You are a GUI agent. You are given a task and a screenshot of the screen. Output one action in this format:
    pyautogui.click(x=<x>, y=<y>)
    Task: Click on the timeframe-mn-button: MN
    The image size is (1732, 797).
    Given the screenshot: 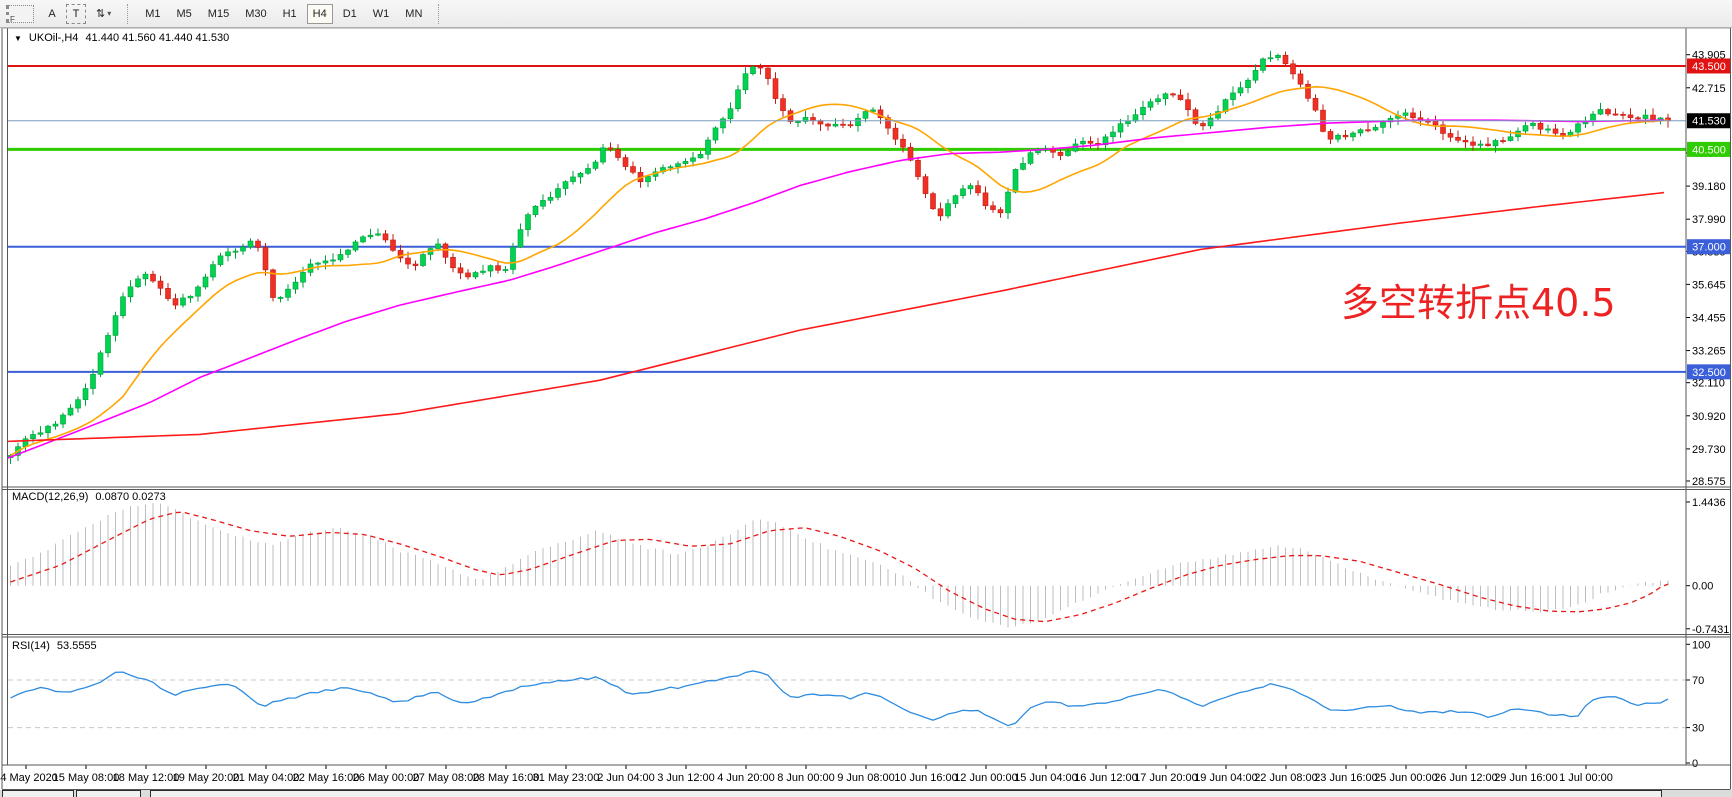 What is the action you would take?
    pyautogui.click(x=413, y=14)
    